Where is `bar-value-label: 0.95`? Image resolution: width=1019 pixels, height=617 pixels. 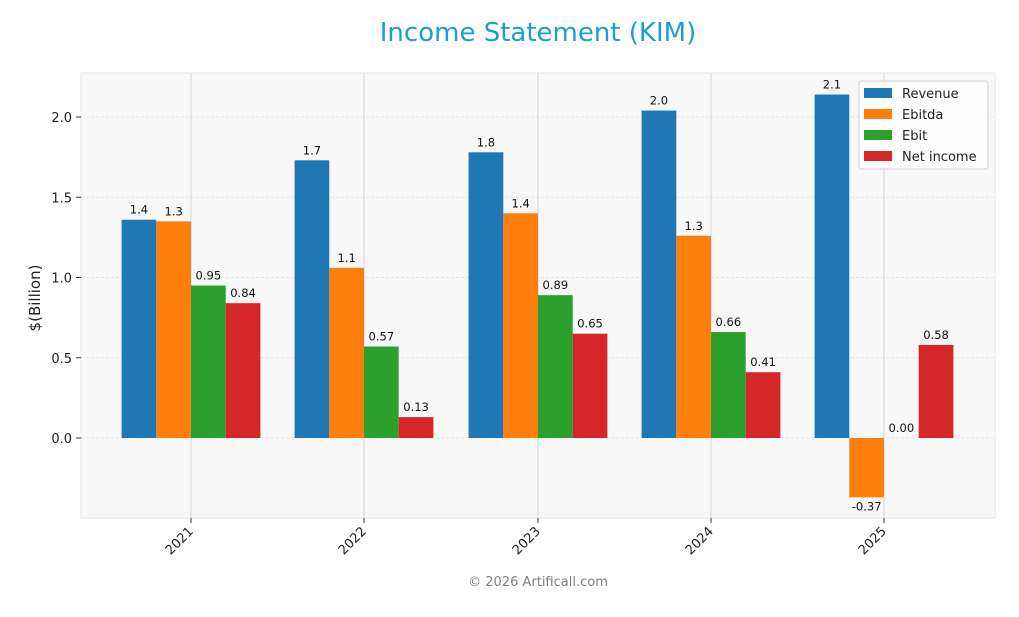 bar-value-label: 0.95 is located at coordinates (209, 276).